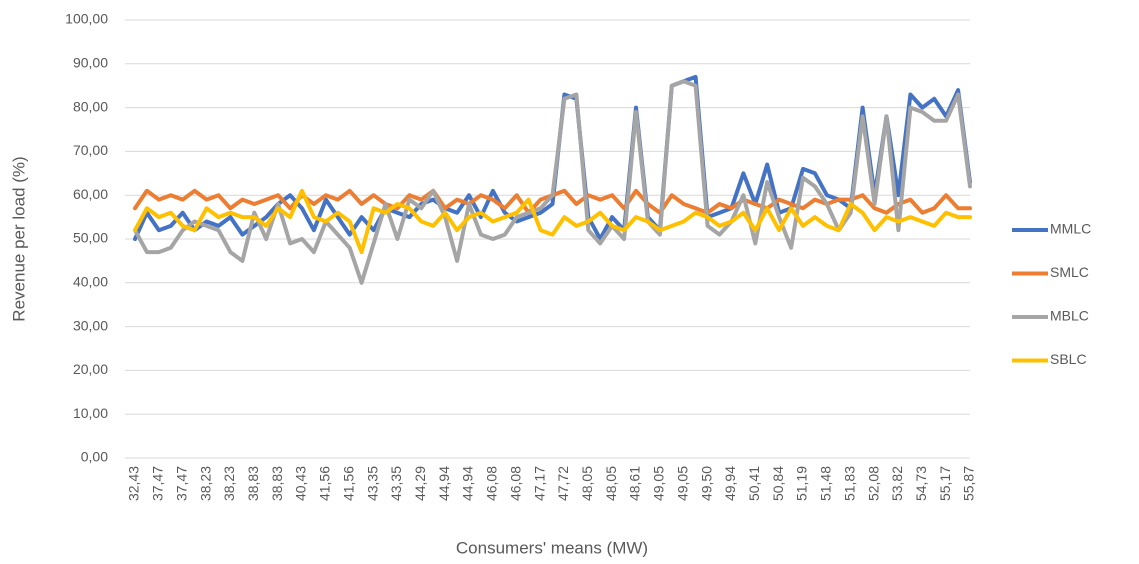  I want to click on legend-label: SMLC, so click(1069, 272).